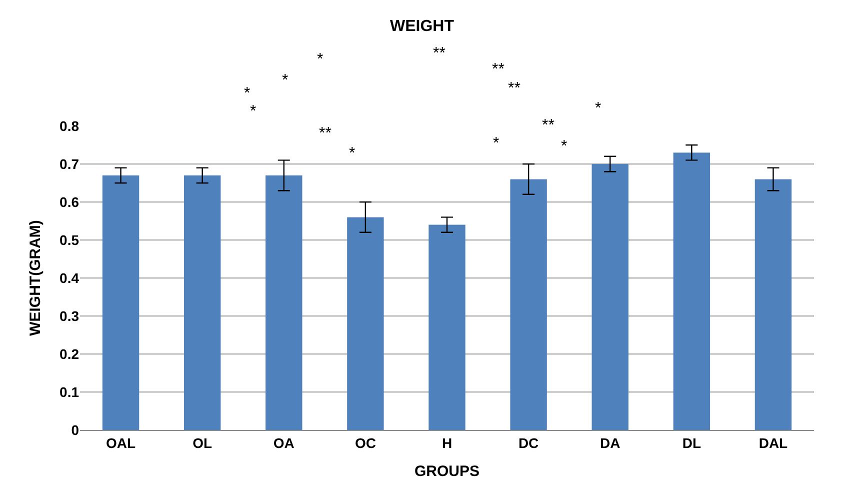 The height and width of the screenshot is (490, 844). I want to click on chart-title: WEIGHT, so click(422, 26).